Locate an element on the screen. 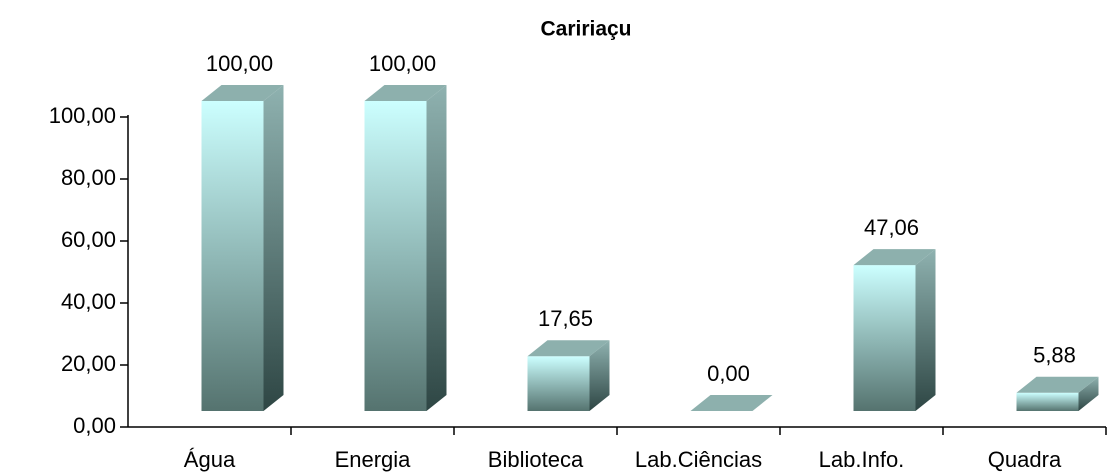 This screenshot has width=1108, height=472. x-tick-label: Energia is located at coordinates (373, 459).